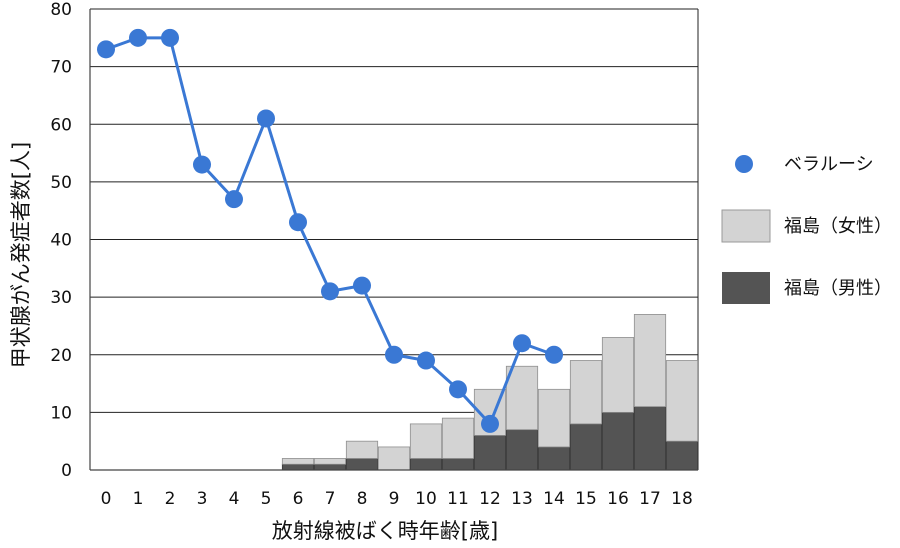 The height and width of the screenshot is (548, 900). What do you see at coordinates (61, 125) in the screenshot?
I see `y-tick-label: 60` at bounding box center [61, 125].